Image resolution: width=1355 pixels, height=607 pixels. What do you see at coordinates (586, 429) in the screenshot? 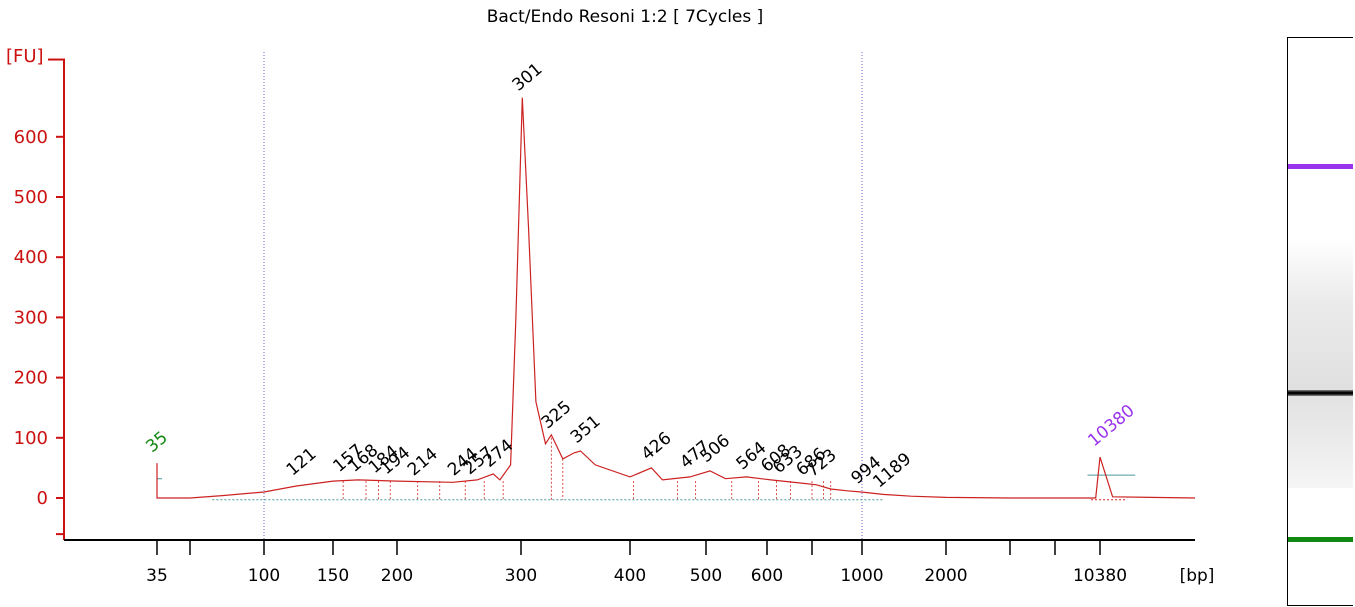
I see `peak-label: 351` at bounding box center [586, 429].